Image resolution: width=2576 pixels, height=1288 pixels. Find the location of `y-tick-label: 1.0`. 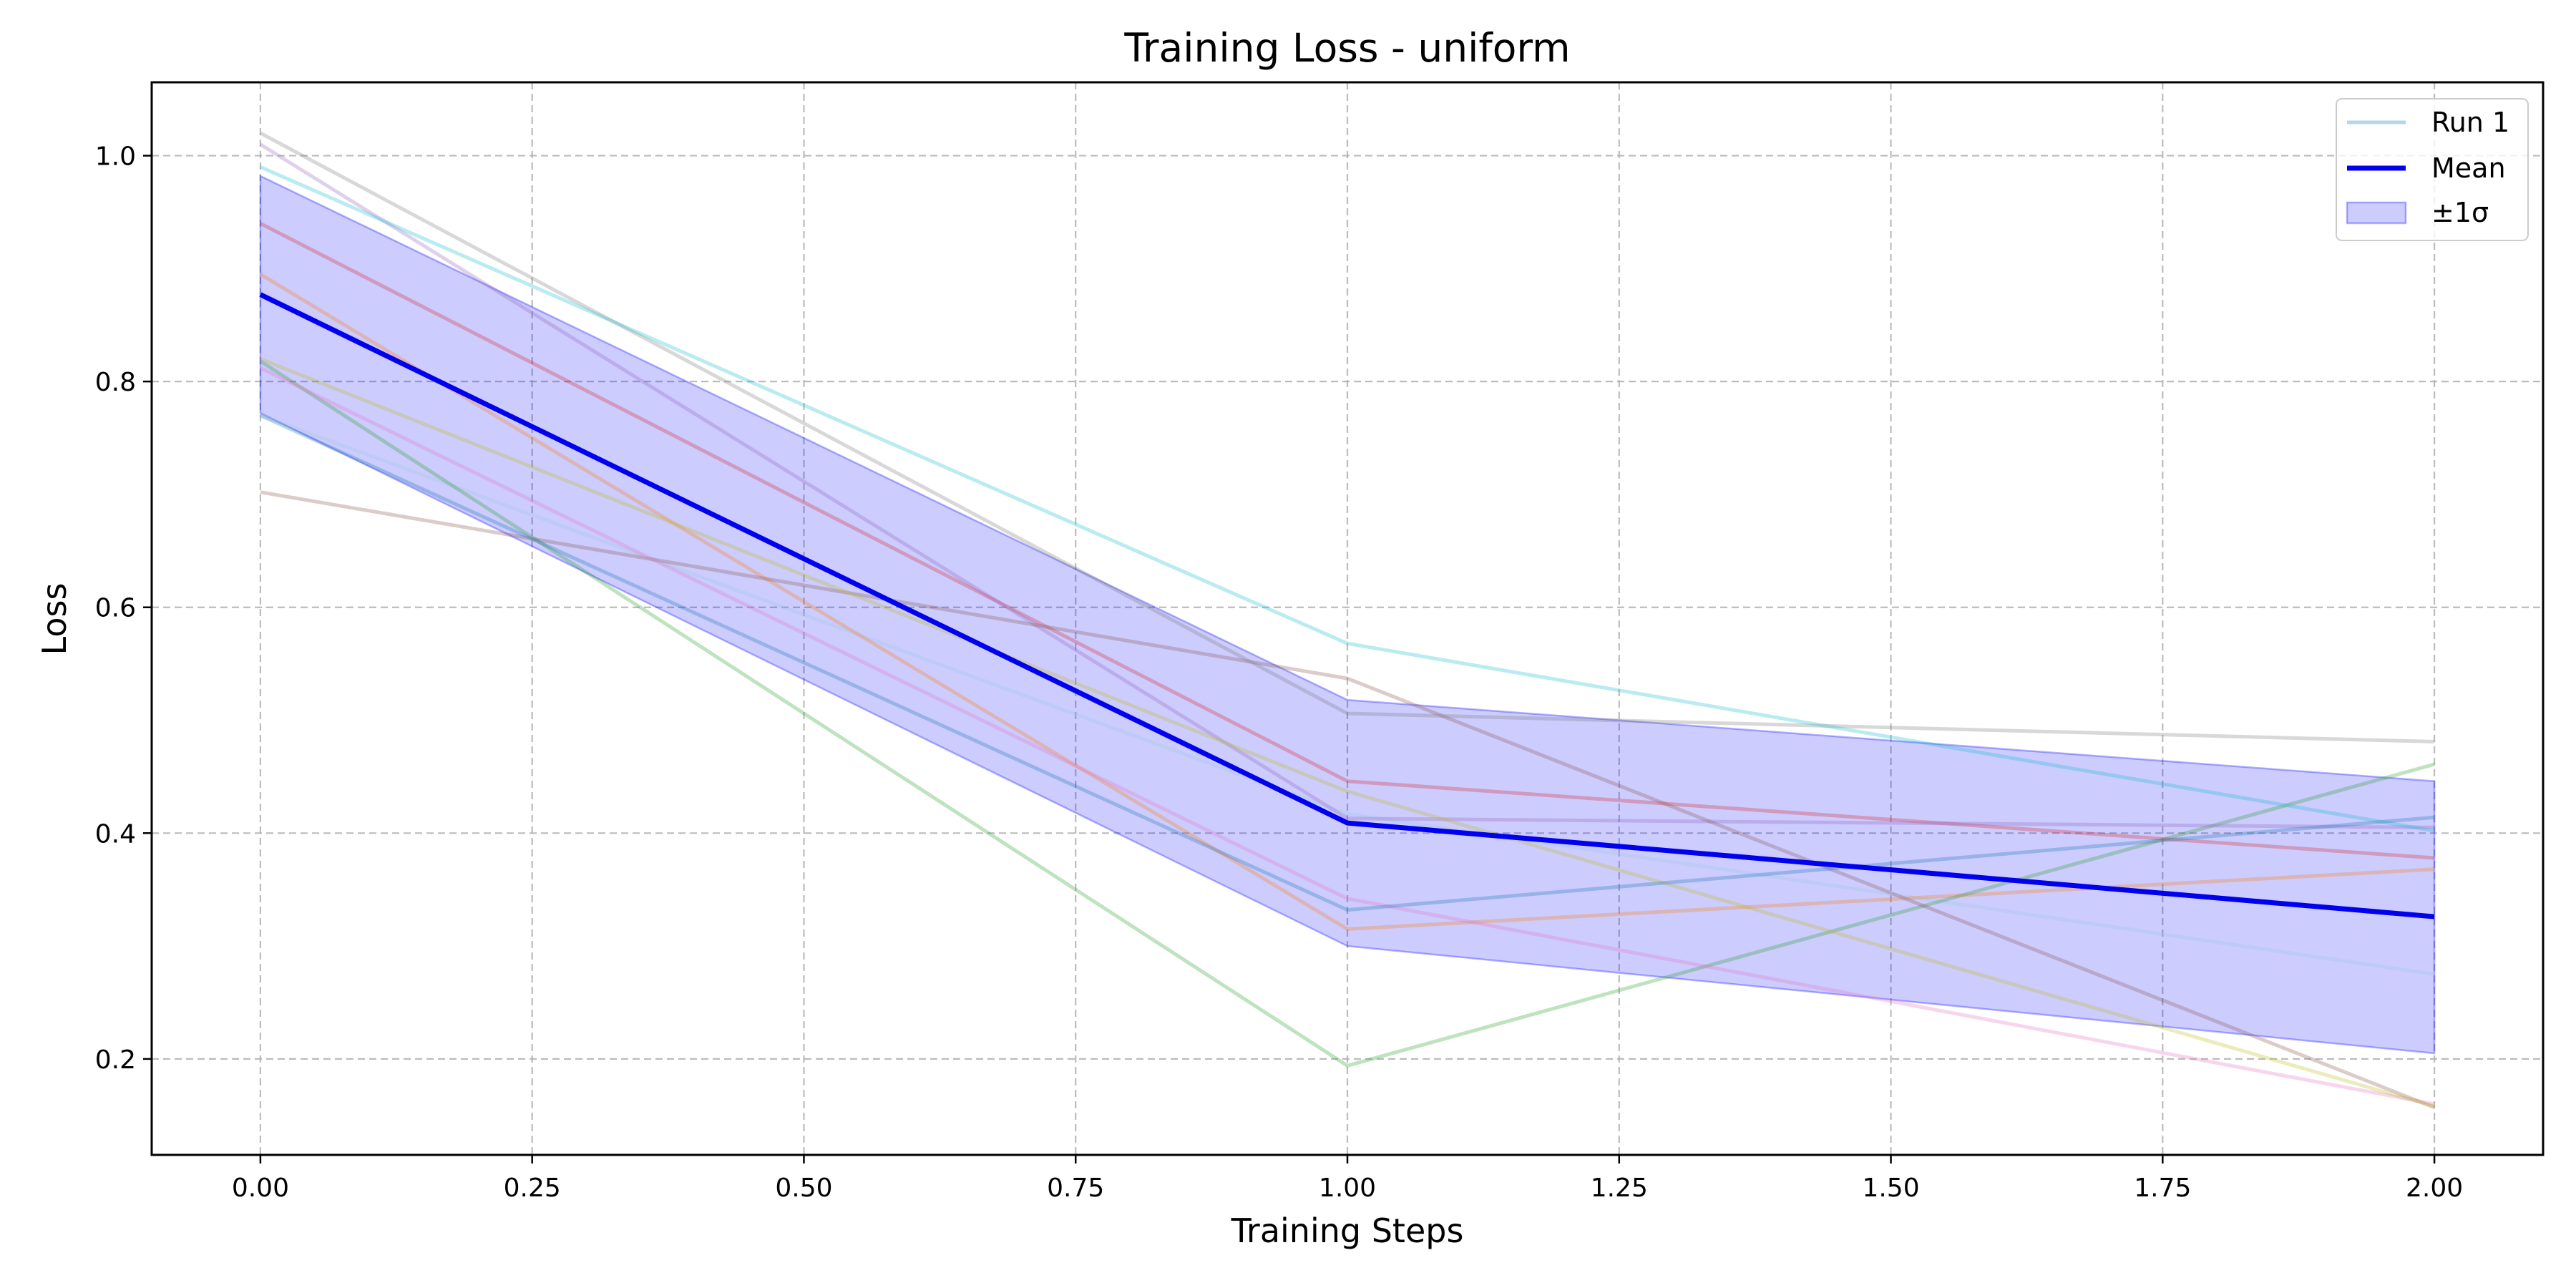

y-tick-label: 1.0 is located at coordinates (115, 157).